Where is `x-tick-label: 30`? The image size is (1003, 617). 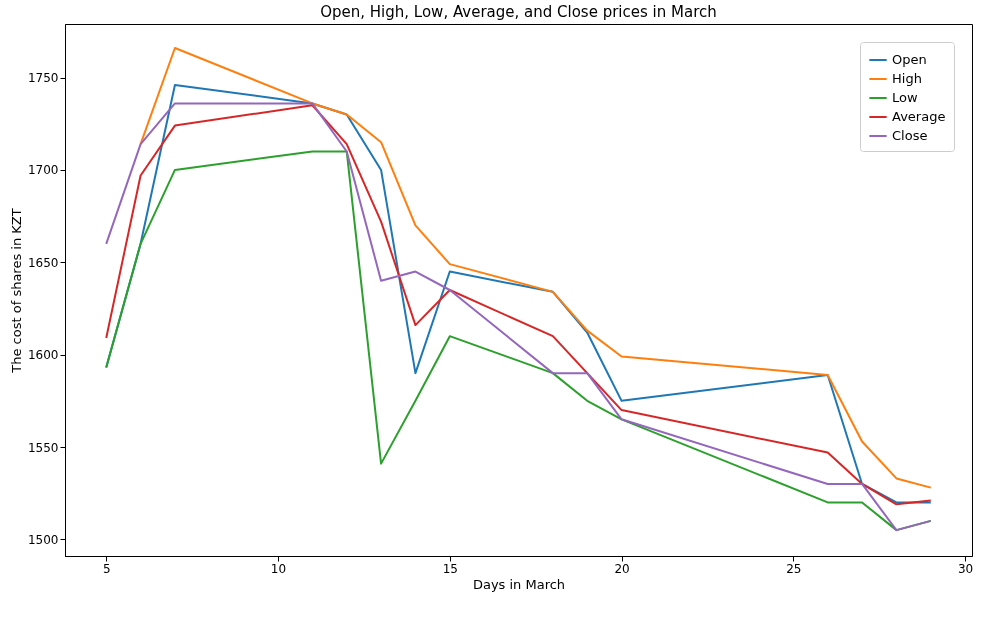 x-tick-label: 30 is located at coordinates (965, 568).